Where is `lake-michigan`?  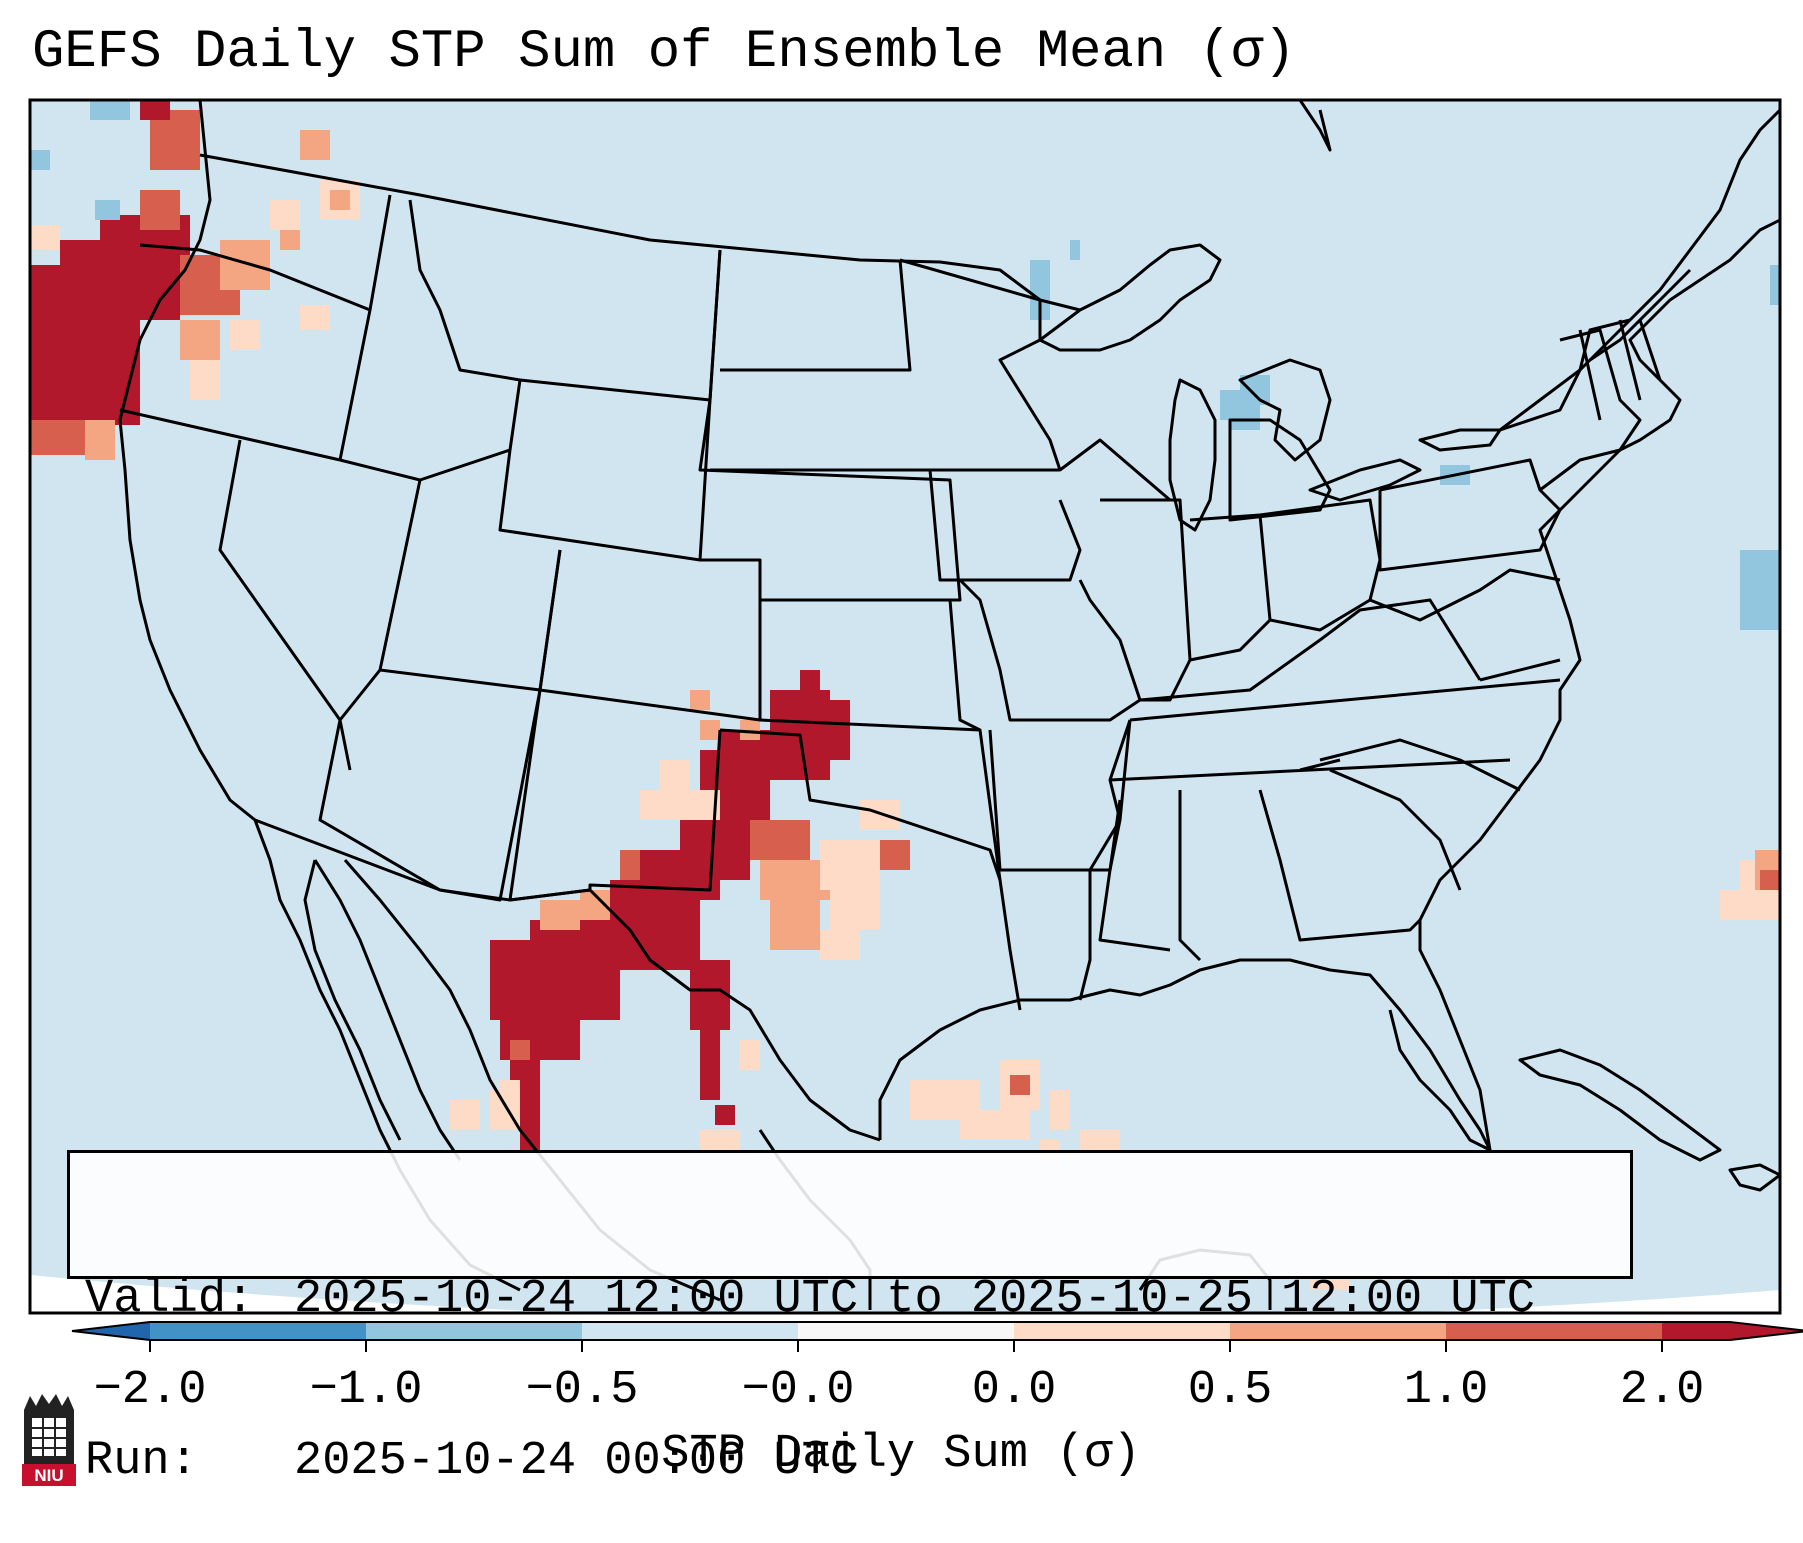
lake-michigan is located at coordinates (1192, 455).